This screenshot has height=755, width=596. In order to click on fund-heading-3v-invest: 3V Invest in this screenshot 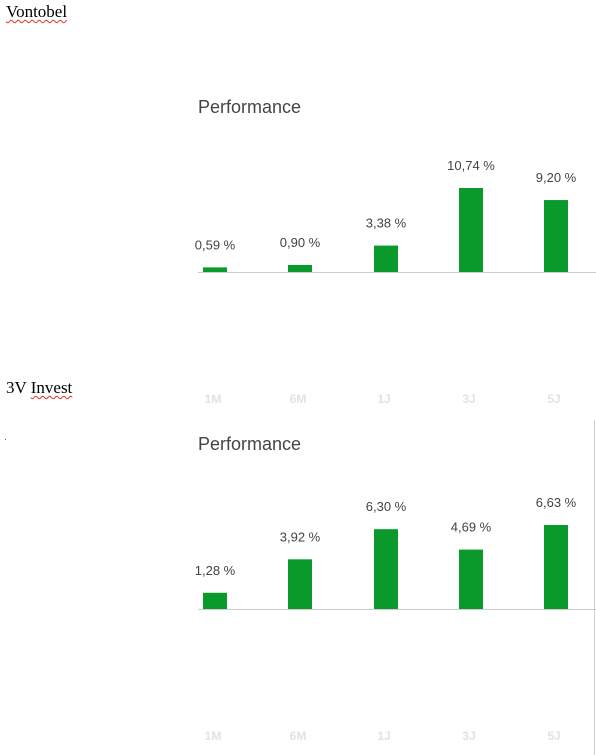, I will do `click(39, 387)`.